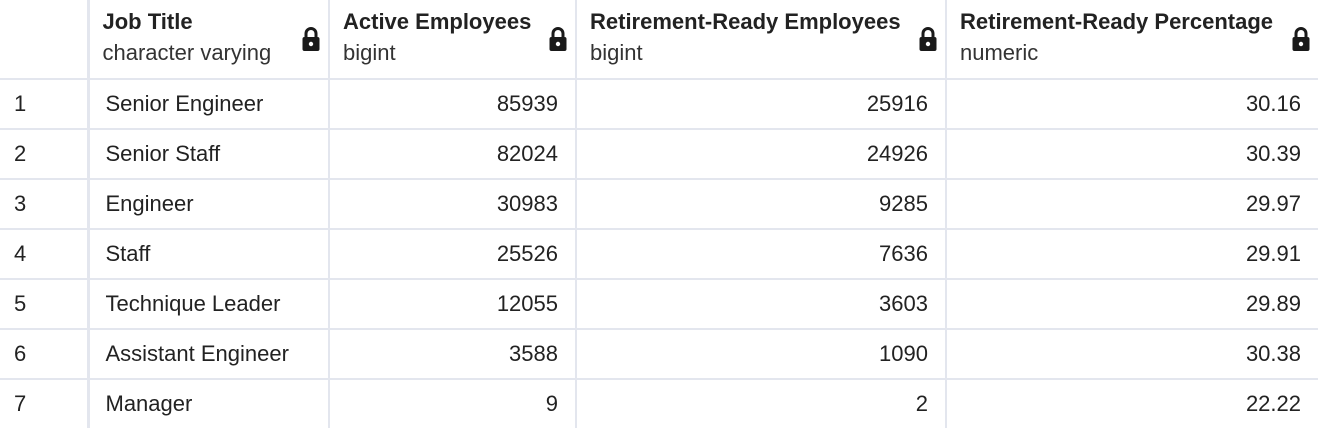  I want to click on column-name: Retirement-Ready Percentage, so click(1117, 21).